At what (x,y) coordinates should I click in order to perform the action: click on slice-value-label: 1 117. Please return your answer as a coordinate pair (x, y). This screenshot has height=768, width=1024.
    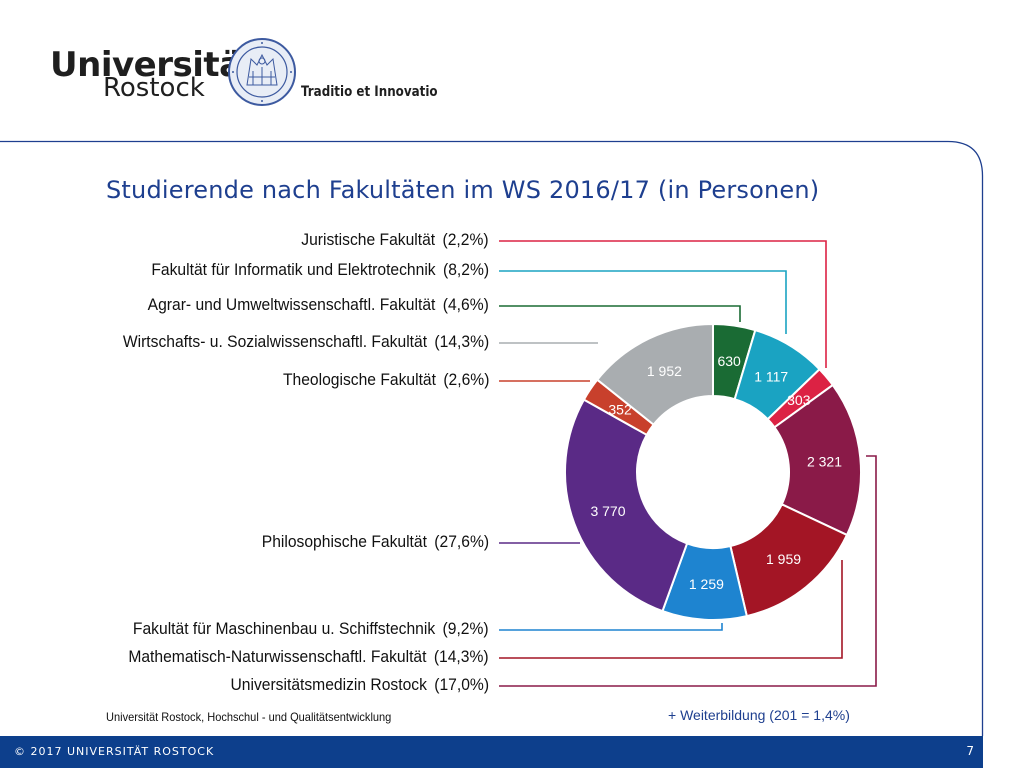
    Looking at the image, I should click on (771, 376).